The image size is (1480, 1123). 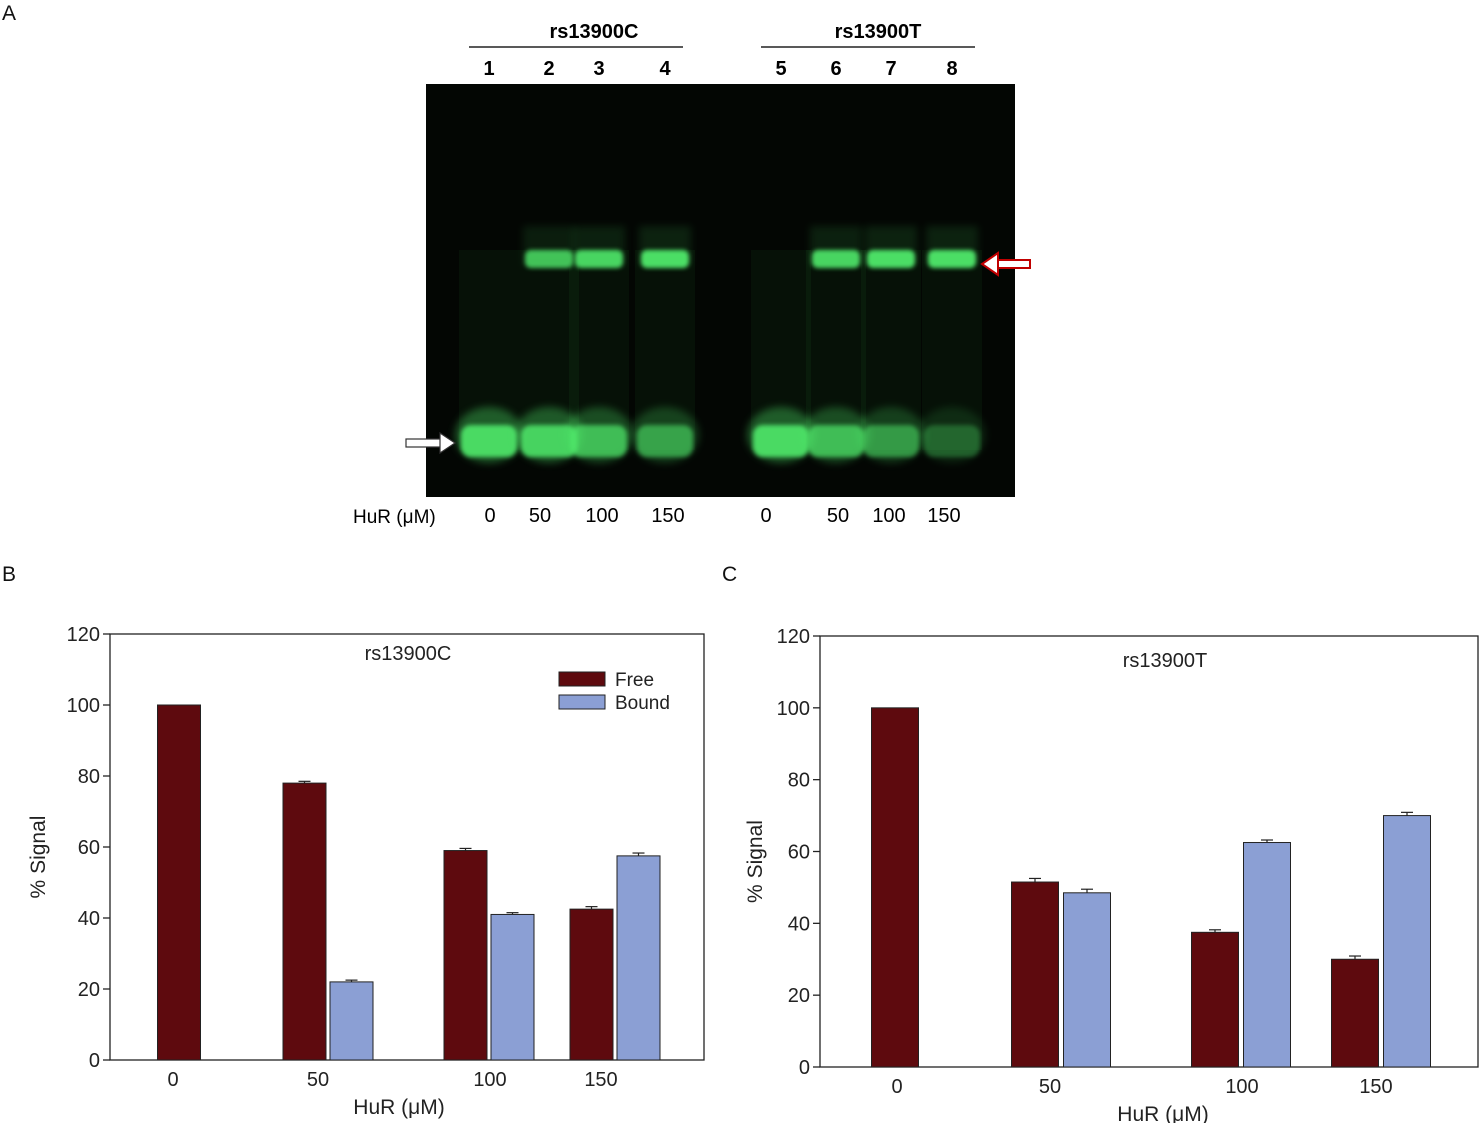 What do you see at coordinates (665, 69) in the screenshot?
I see `lane-number: 4` at bounding box center [665, 69].